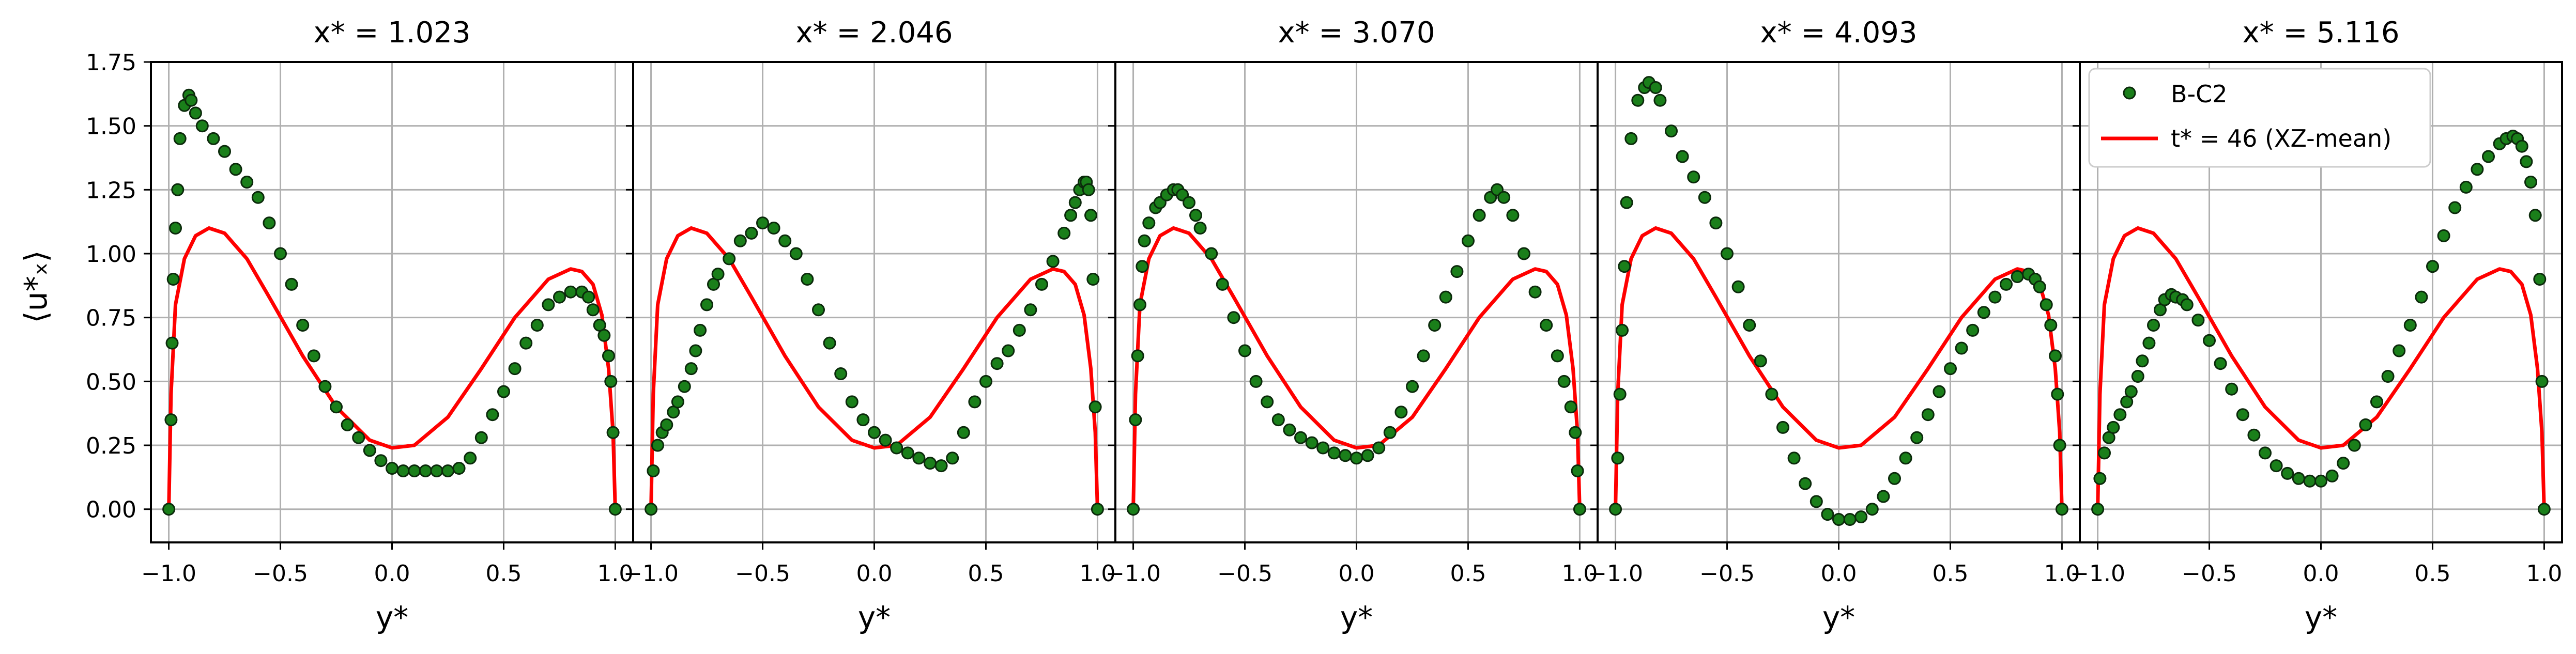  Describe the element at coordinates (2432, 573) in the screenshot. I see `x-tick-label: 0.5` at that location.